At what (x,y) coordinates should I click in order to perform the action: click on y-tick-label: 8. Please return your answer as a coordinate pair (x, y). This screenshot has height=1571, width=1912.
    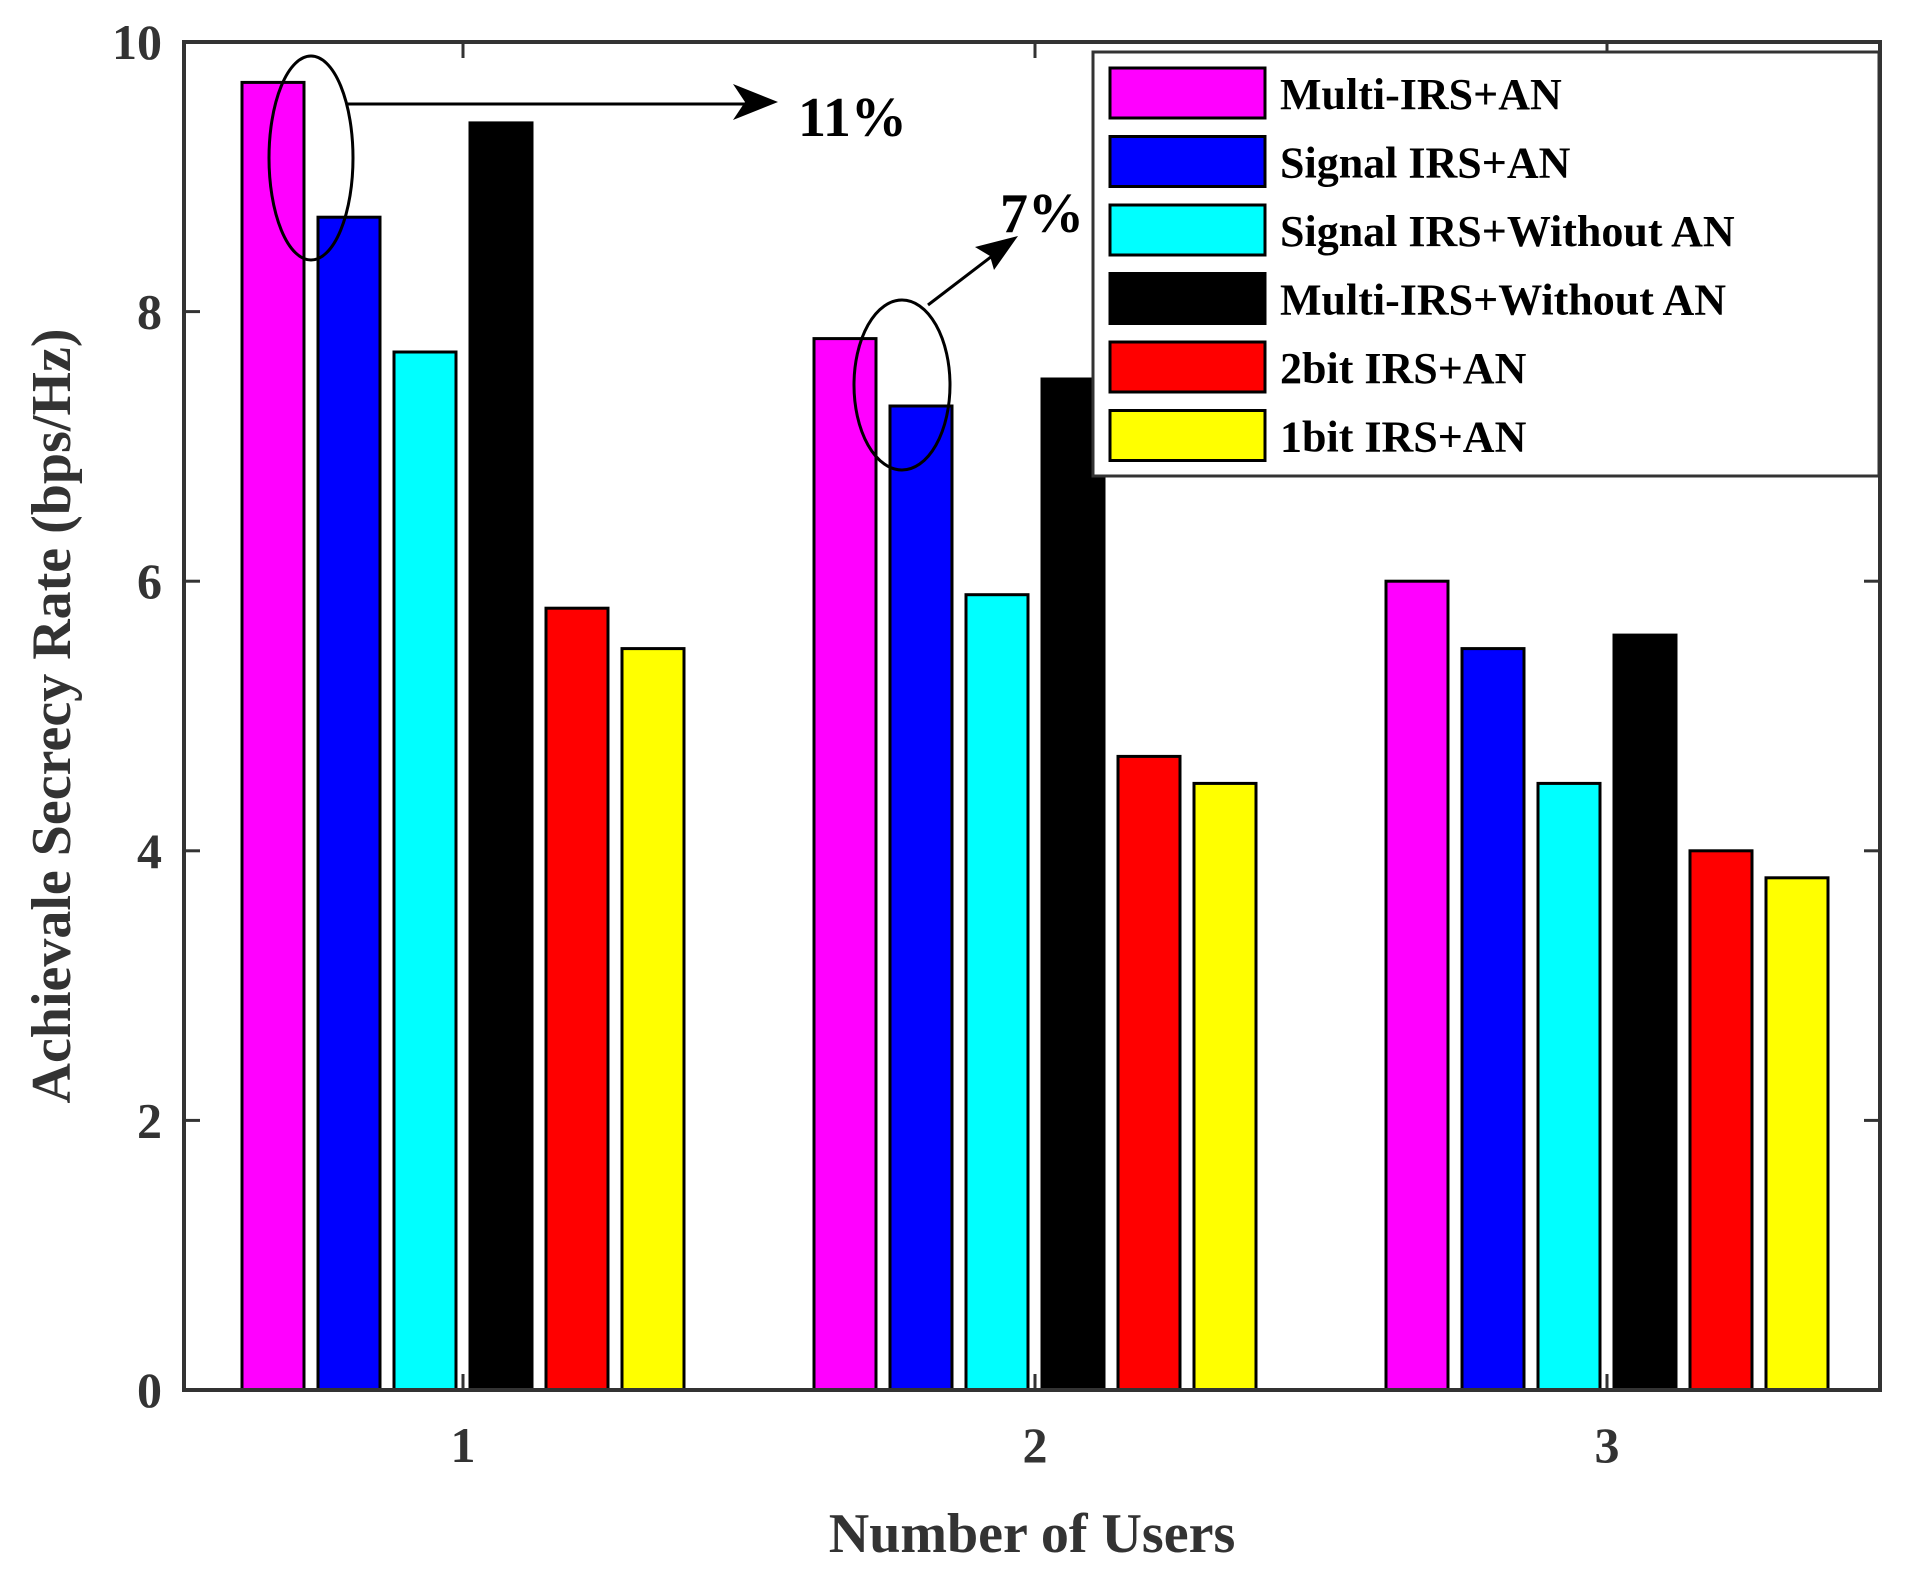
    Looking at the image, I should click on (149, 312).